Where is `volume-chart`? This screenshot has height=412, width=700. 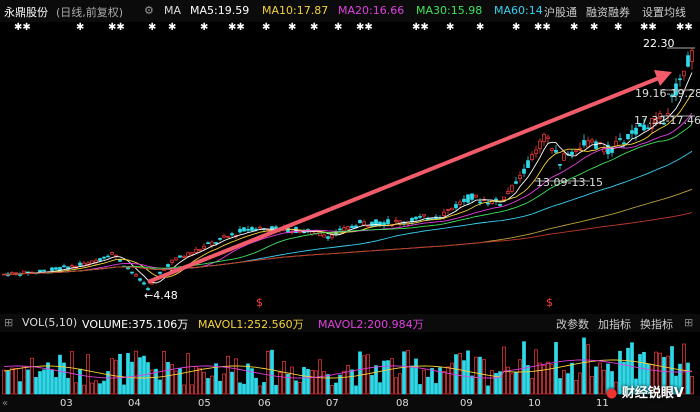 volume-chart is located at coordinates (348, 366).